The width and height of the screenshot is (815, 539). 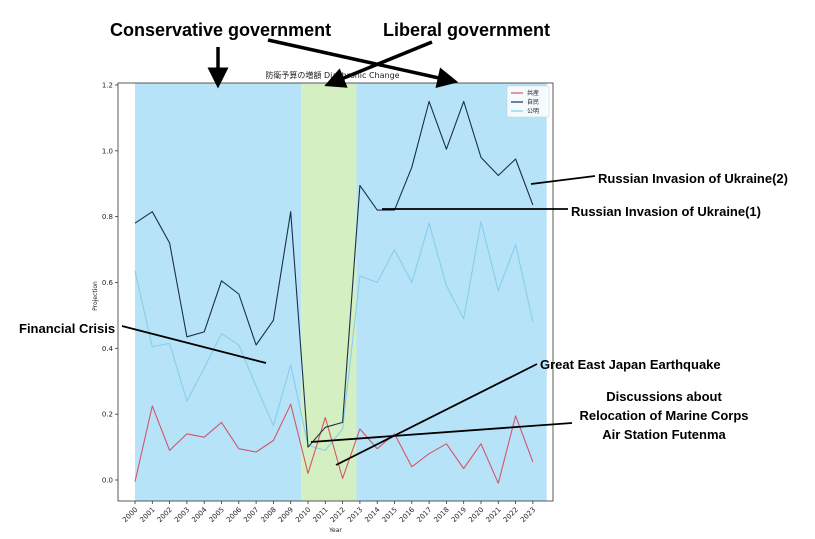 I want to click on x-tick-label: 2000, so click(x=130, y=515).